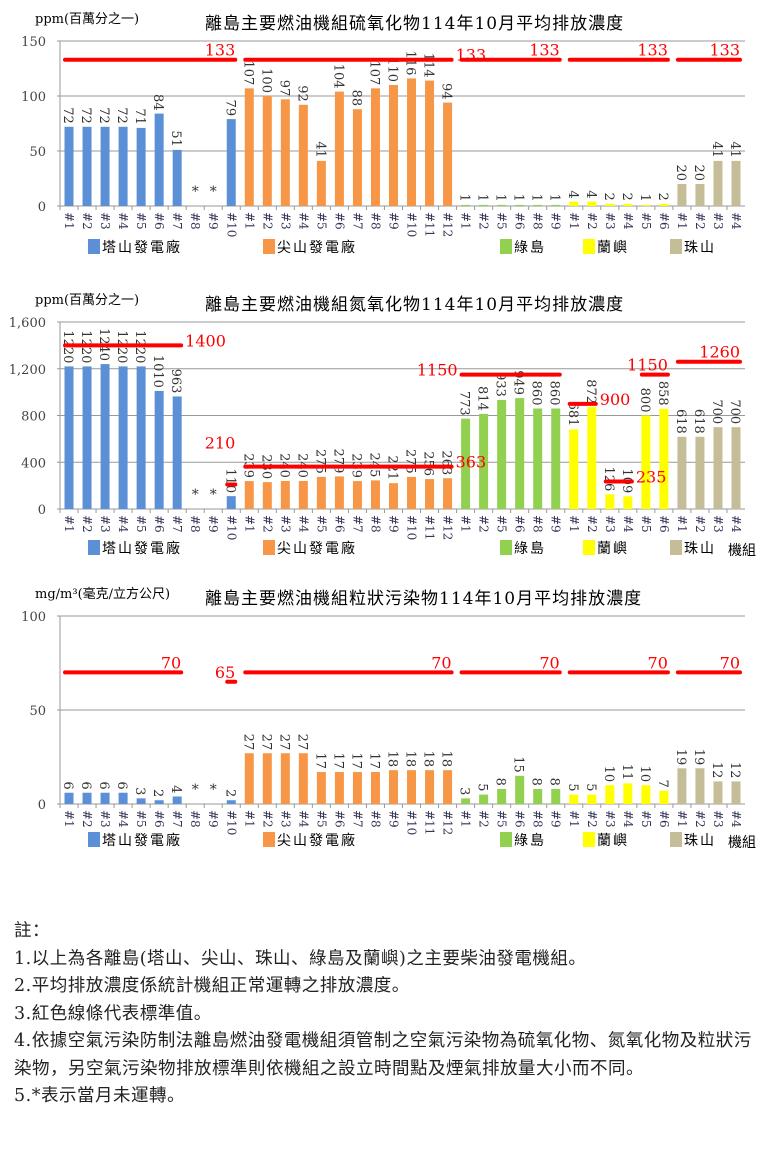  Describe the element at coordinates (410, 759) in the screenshot. I see `data-label: 18` at that location.